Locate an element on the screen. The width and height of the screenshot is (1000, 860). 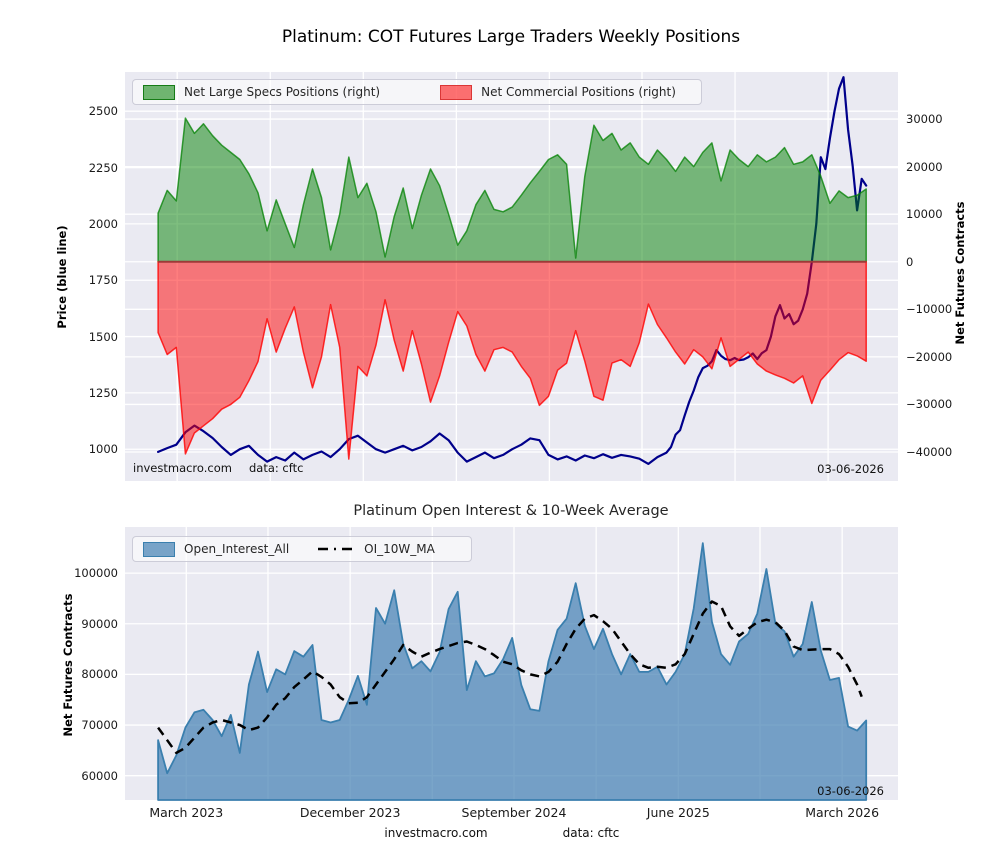
tick-label: 20000 is located at coordinates (924, 166).